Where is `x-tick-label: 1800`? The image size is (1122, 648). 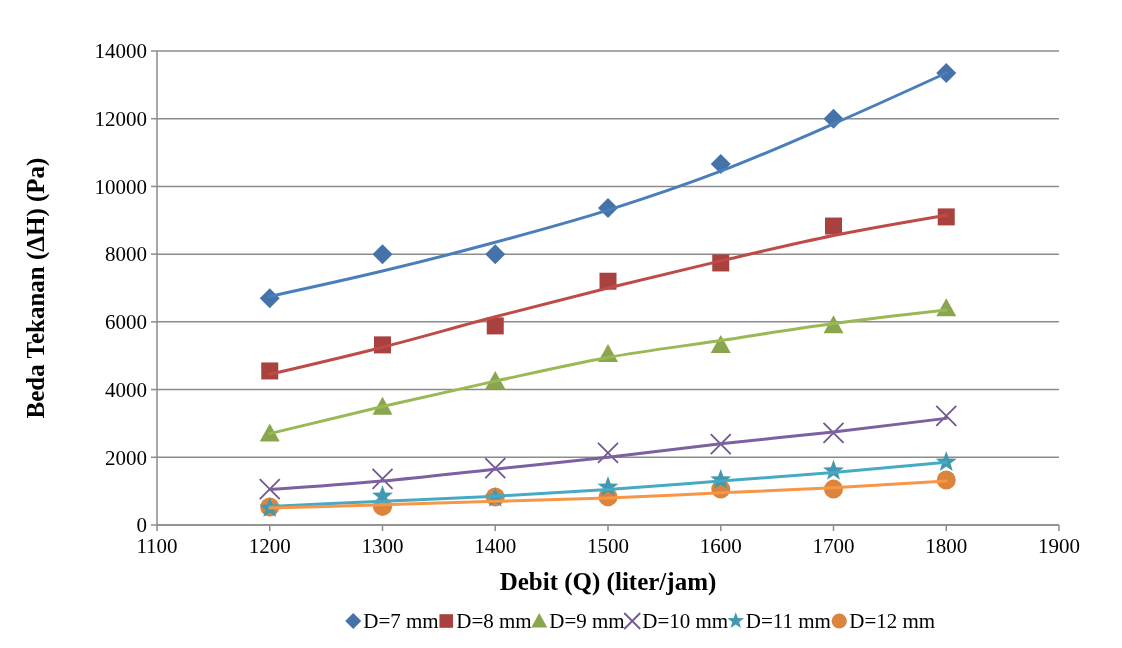
x-tick-label: 1800 is located at coordinates (946, 546).